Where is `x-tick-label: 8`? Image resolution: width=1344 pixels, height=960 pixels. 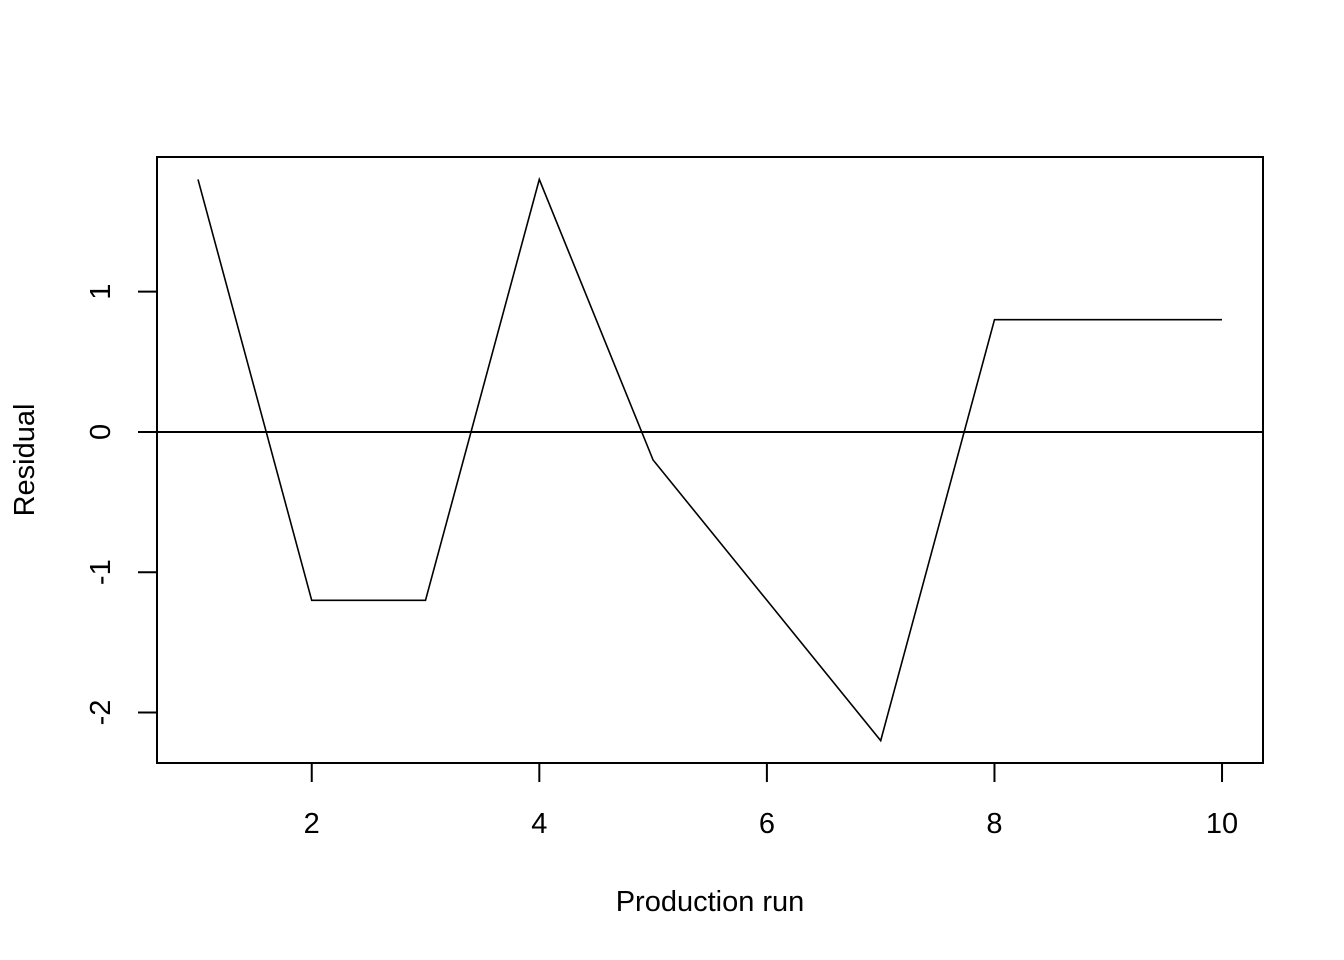 x-tick-label: 8 is located at coordinates (994, 824).